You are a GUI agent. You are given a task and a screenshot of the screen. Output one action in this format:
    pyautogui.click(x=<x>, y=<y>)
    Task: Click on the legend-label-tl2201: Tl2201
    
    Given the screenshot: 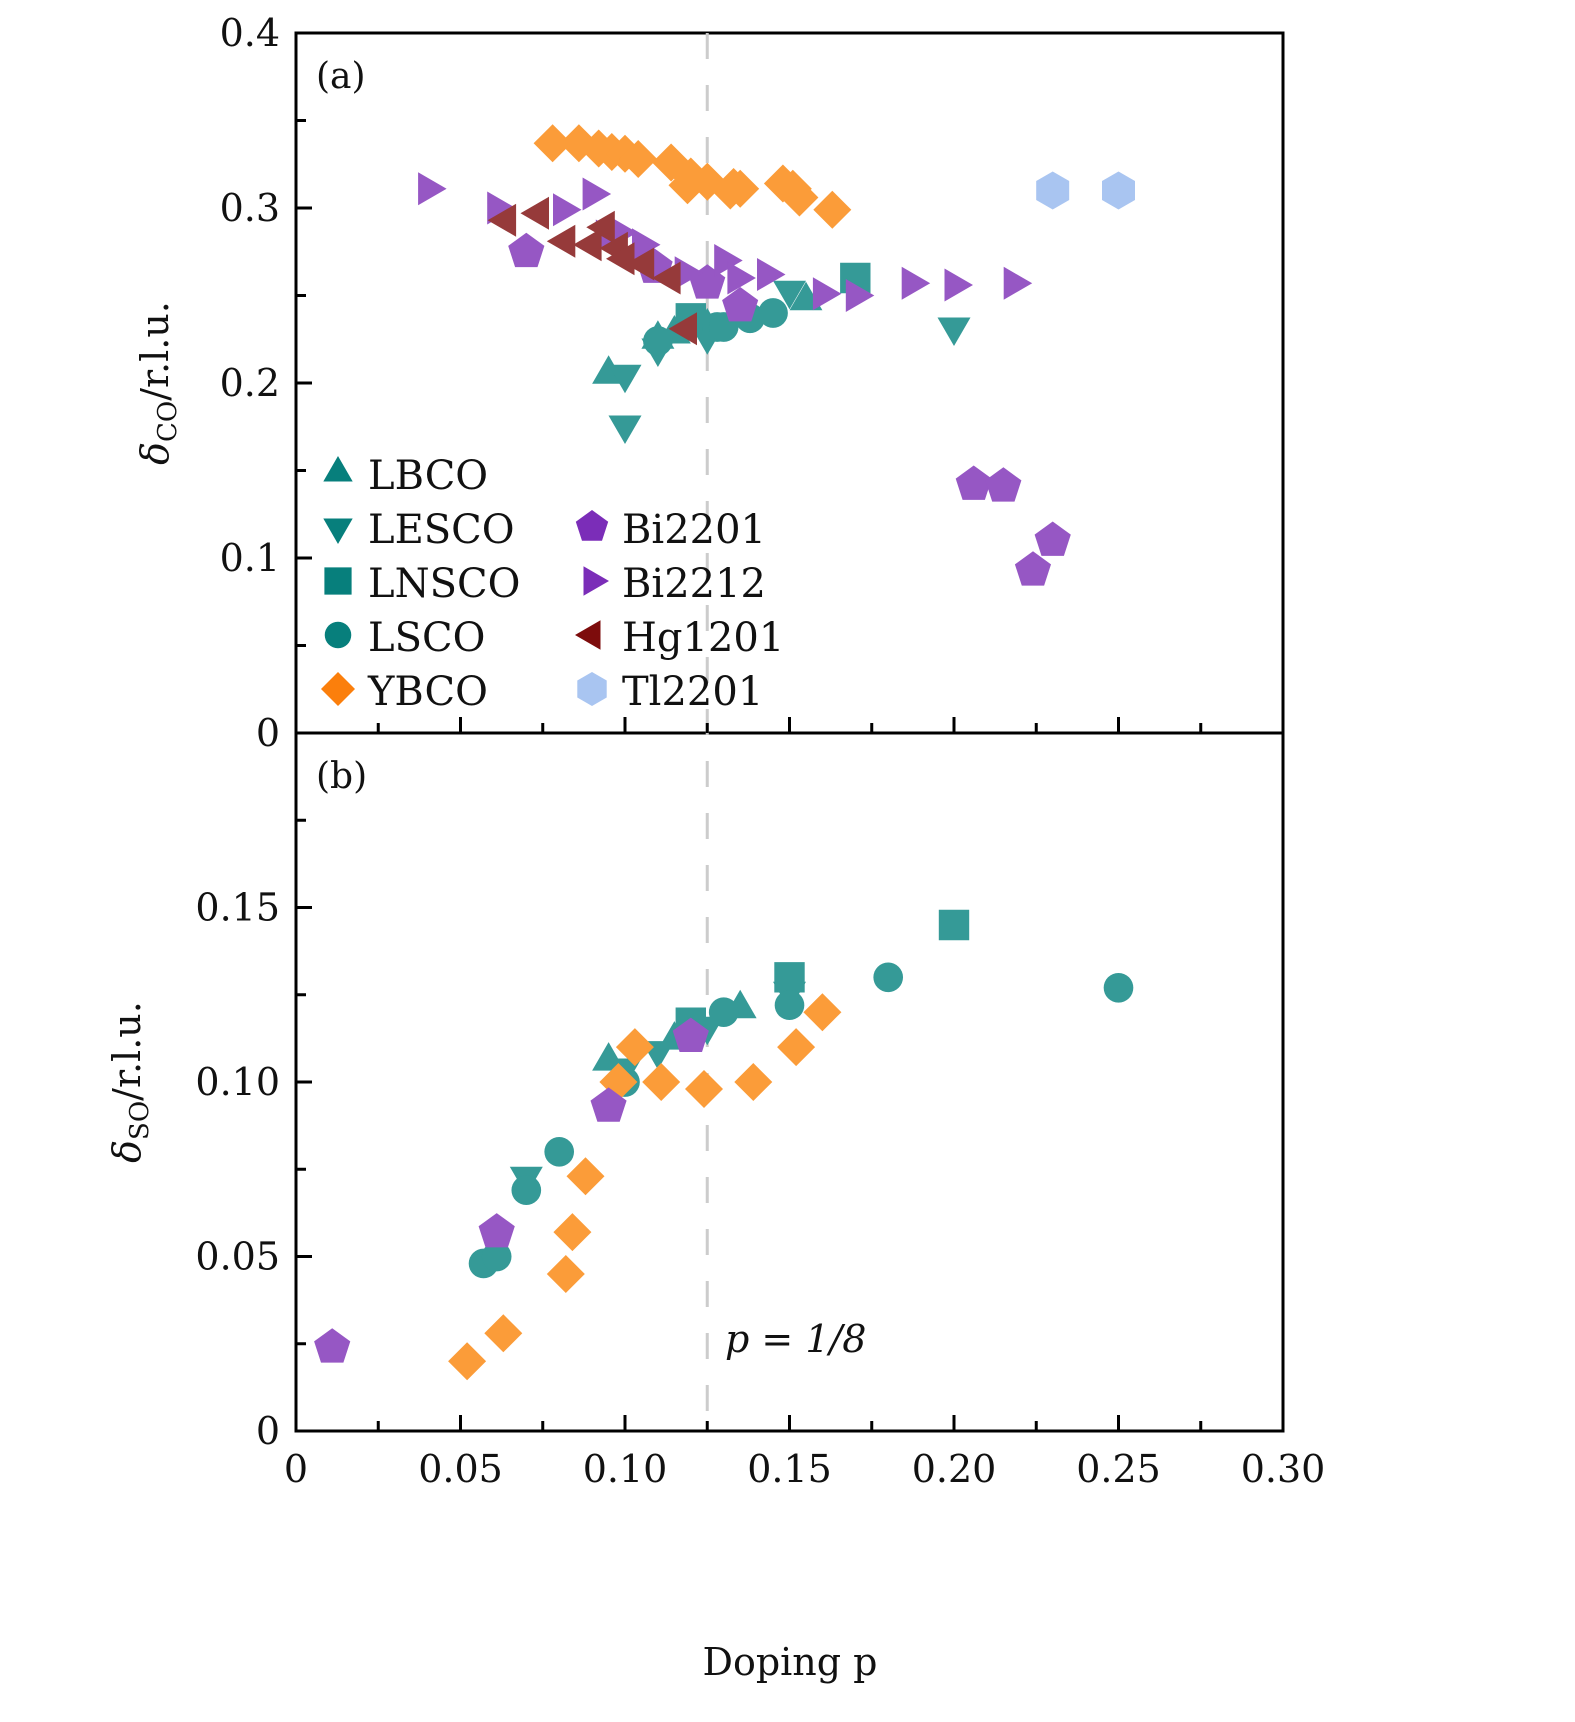 What is the action you would take?
    pyautogui.click(x=692, y=692)
    